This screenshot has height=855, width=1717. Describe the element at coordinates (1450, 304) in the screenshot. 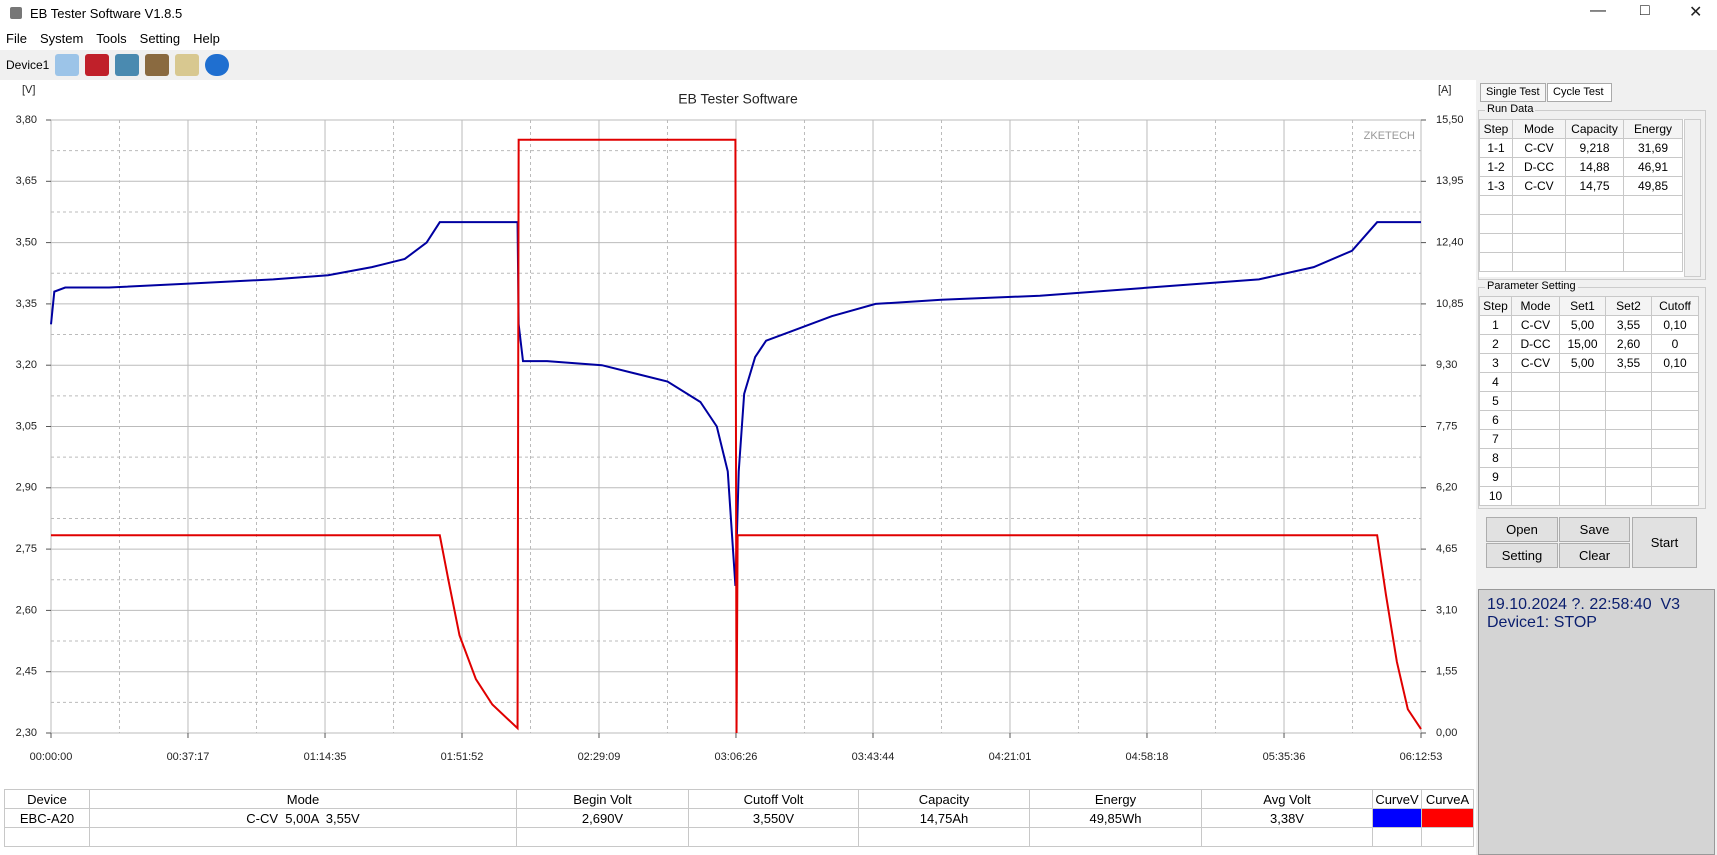

I see `y2-tick-label: 10,85` at that location.